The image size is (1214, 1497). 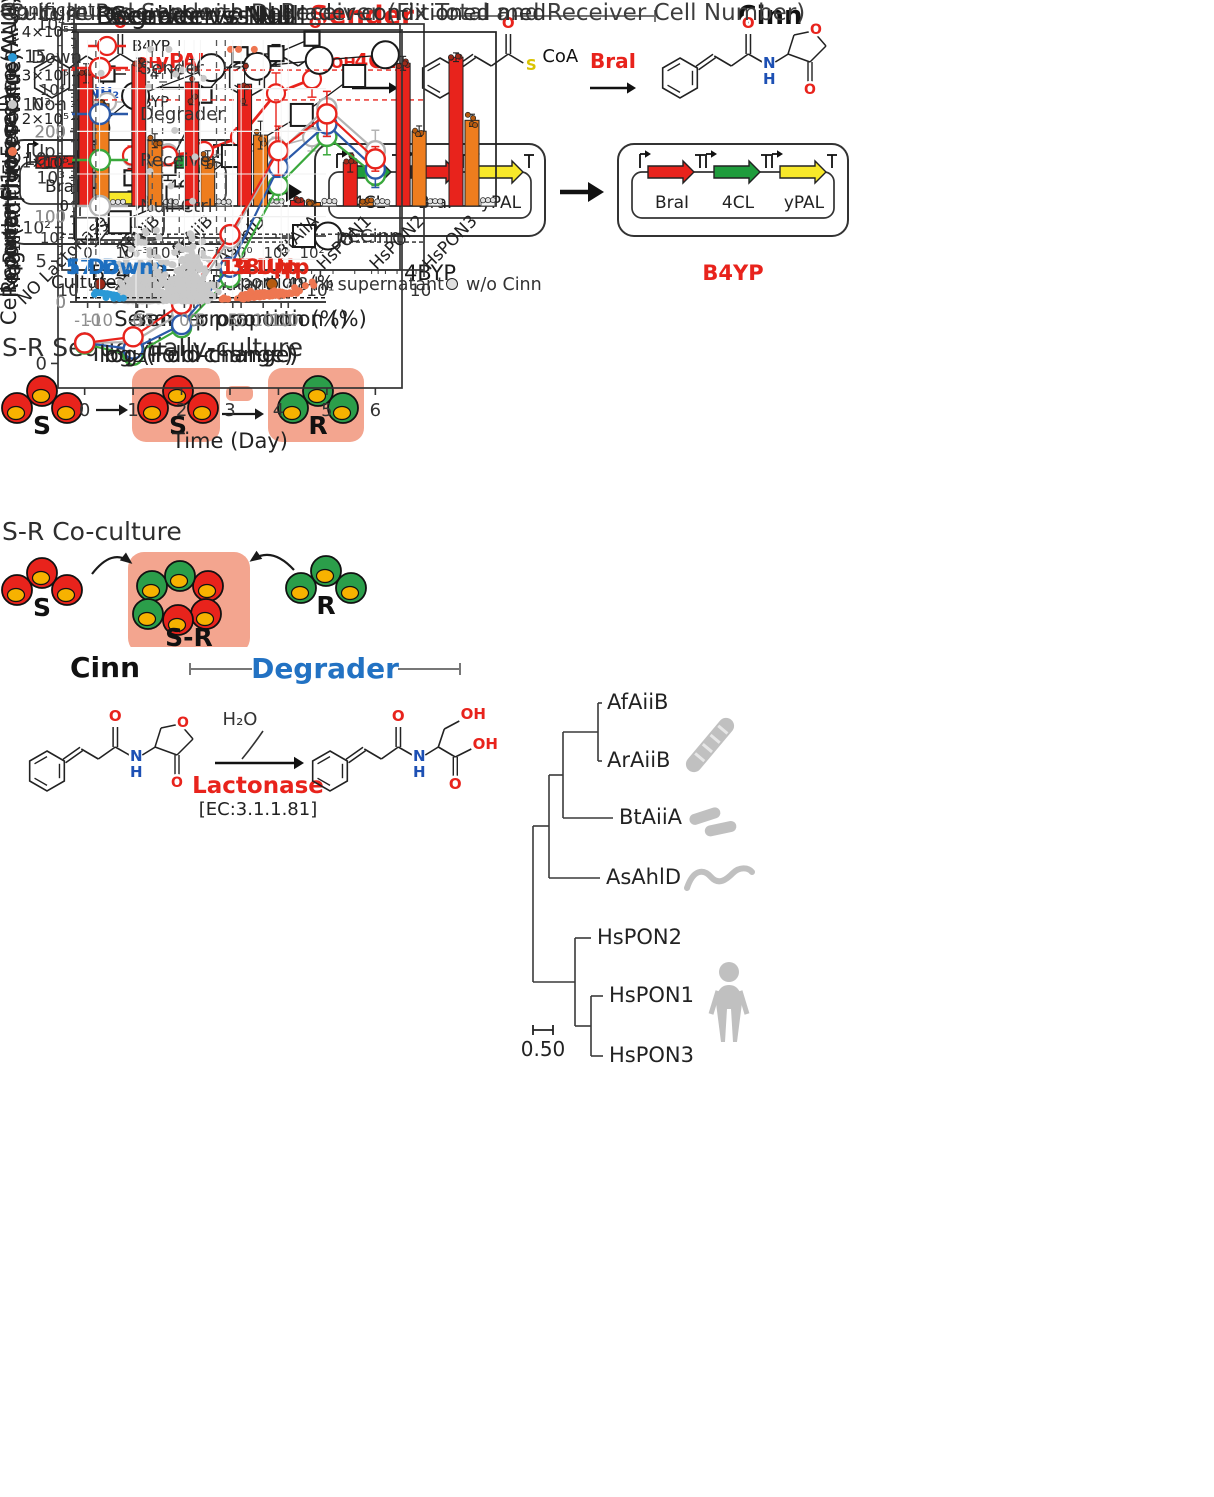 What do you see at coordinates (131, 253) in the screenshot?
I see `label: 10⁻³` at bounding box center [131, 253].